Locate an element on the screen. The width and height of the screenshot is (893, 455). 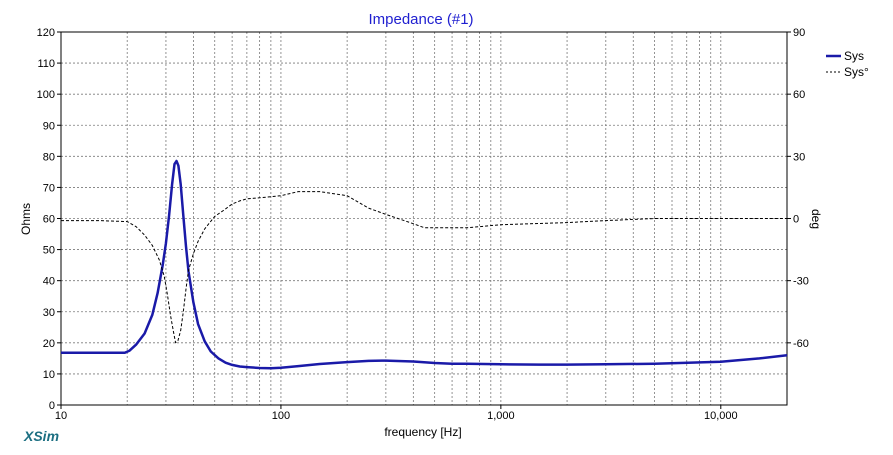
y-tick-label: 20 is located at coordinates (49, 344).